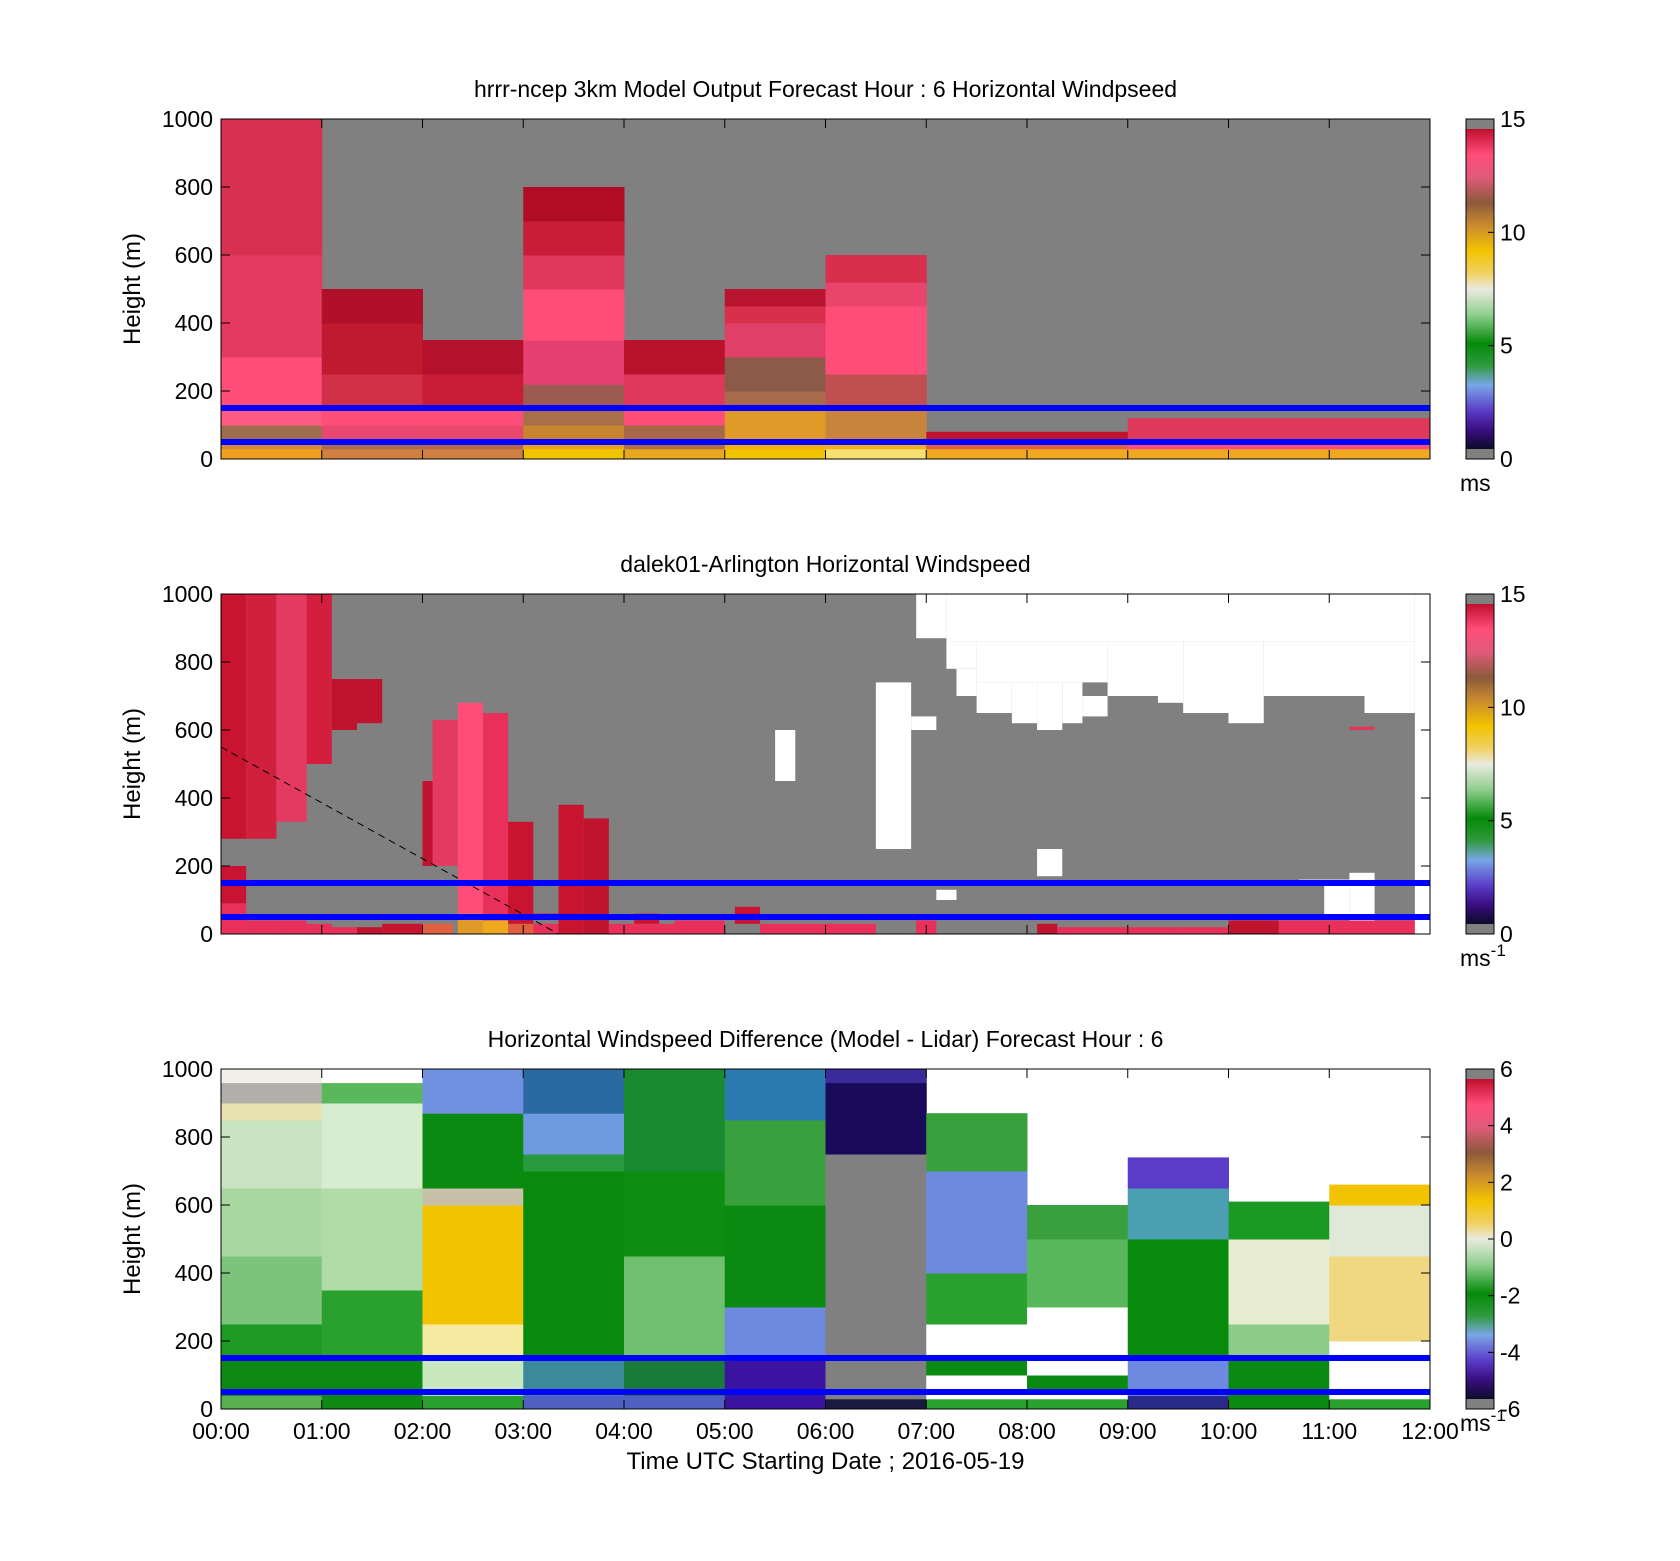 The image size is (1680, 1561). What do you see at coordinates (1483, 956) in the screenshot?
I see `colorbar-unit: ms-1` at bounding box center [1483, 956].